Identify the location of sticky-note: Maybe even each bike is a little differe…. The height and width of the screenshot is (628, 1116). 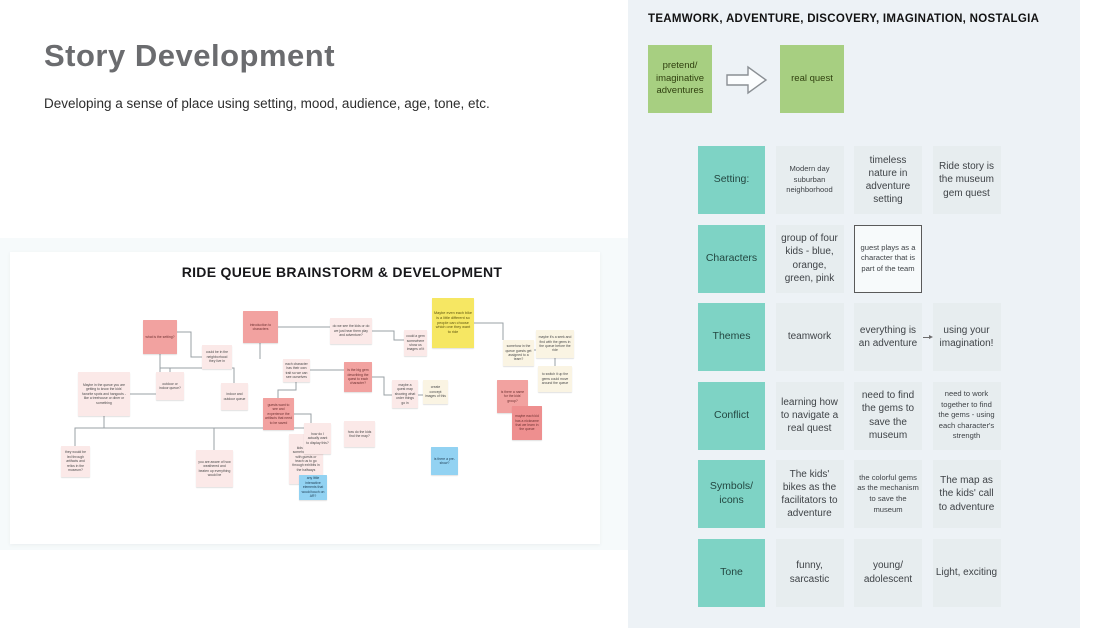
(453, 323).